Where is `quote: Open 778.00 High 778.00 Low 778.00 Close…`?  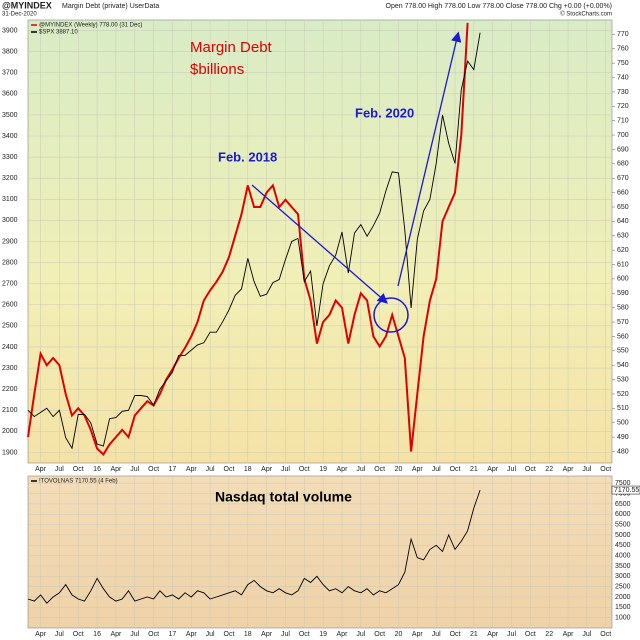
quote: Open 778.00 High 778.00 Low 778.00 Close… is located at coordinates (499, 6).